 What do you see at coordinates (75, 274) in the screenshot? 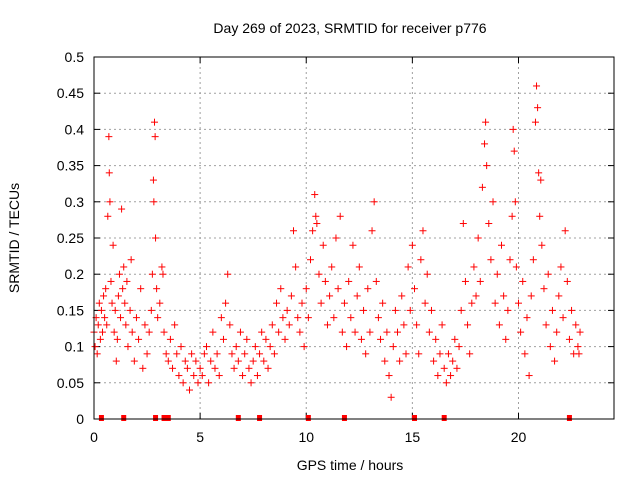
I see `y-tick-label: 0.2` at bounding box center [75, 274].